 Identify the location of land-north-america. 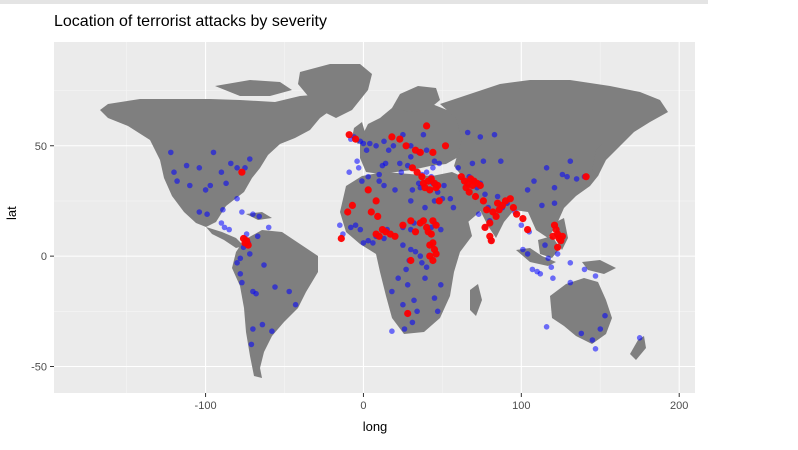
(225, 159).